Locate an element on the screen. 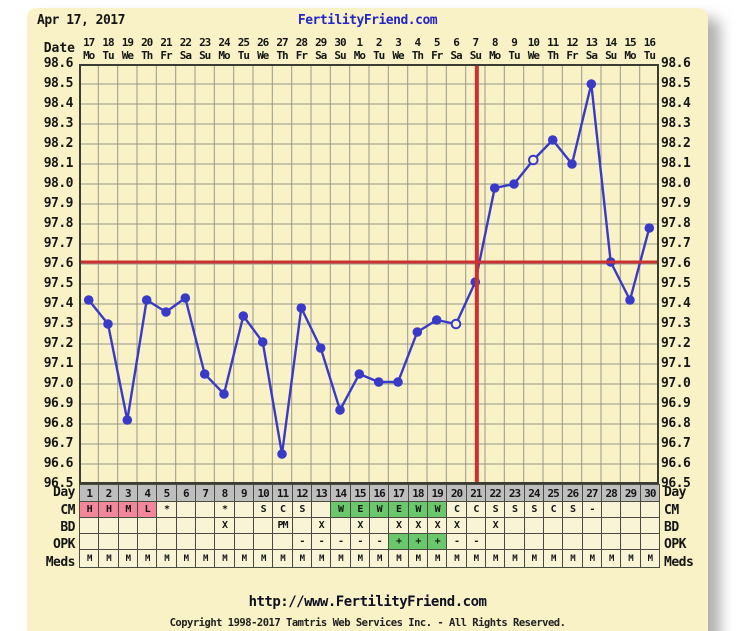  day-cell: 2 is located at coordinates (109, 493).